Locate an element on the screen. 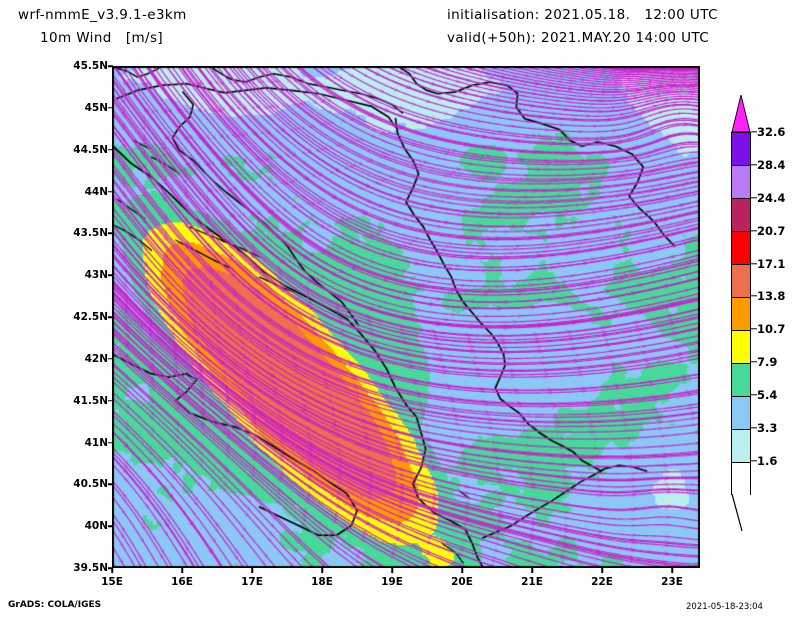 The image size is (800, 618). longitude-tick-label: 15E is located at coordinates (112, 582).